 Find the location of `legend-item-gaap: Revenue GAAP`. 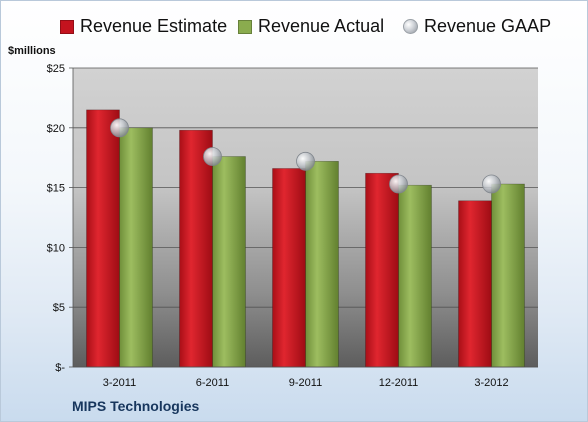

legend-item-gaap: Revenue GAAP is located at coordinates (477, 26).